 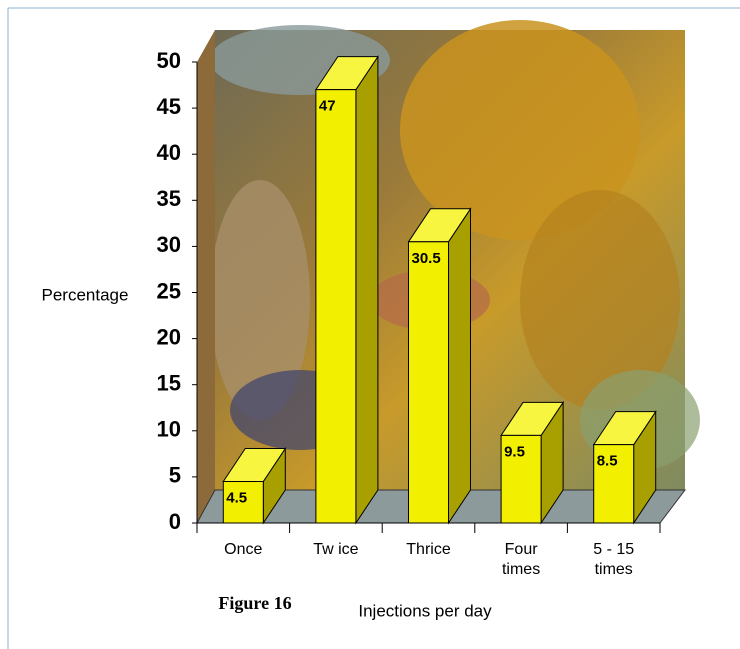 I want to click on y-tick-label: 50, so click(x=169, y=60).